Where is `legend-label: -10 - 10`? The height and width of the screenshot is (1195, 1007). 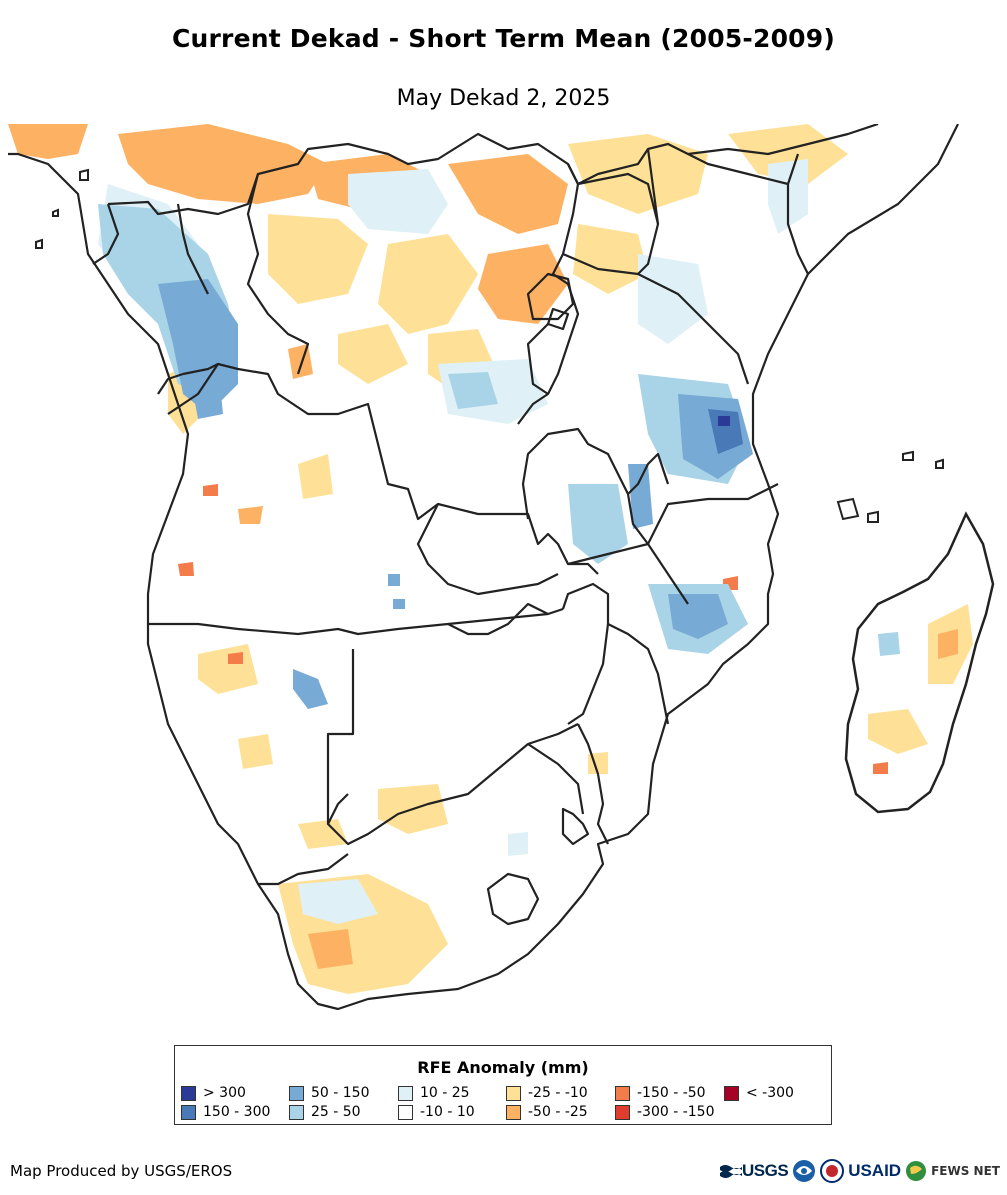
legend-label: -10 - 10 is located at coordinates (447, 1112).